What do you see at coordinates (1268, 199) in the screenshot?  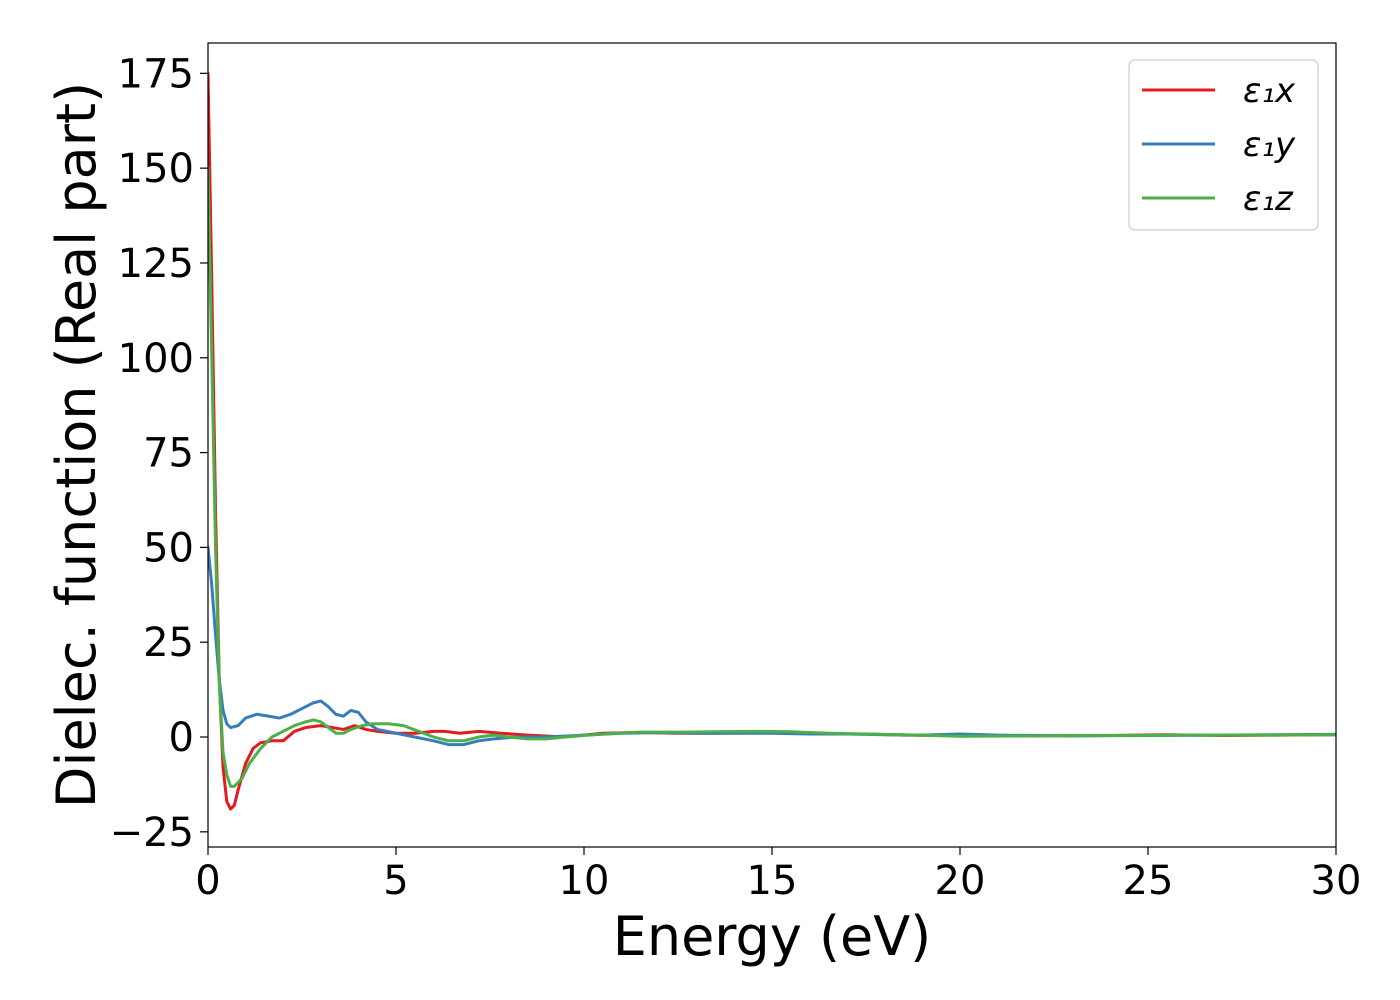 I see `legend-label-3: ε₁z` at bounding box center [1268, 199].